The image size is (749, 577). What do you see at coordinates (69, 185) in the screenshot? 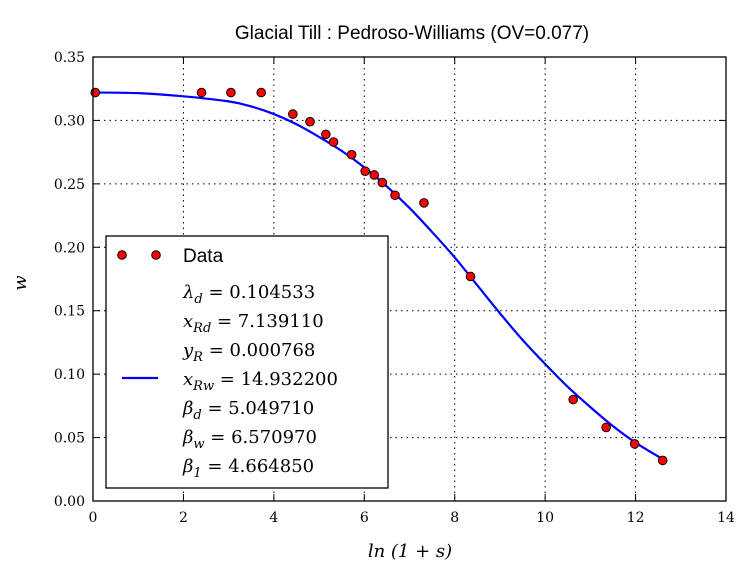
I see `y-tick-label: 0.25` at bounding box center [69, 185].